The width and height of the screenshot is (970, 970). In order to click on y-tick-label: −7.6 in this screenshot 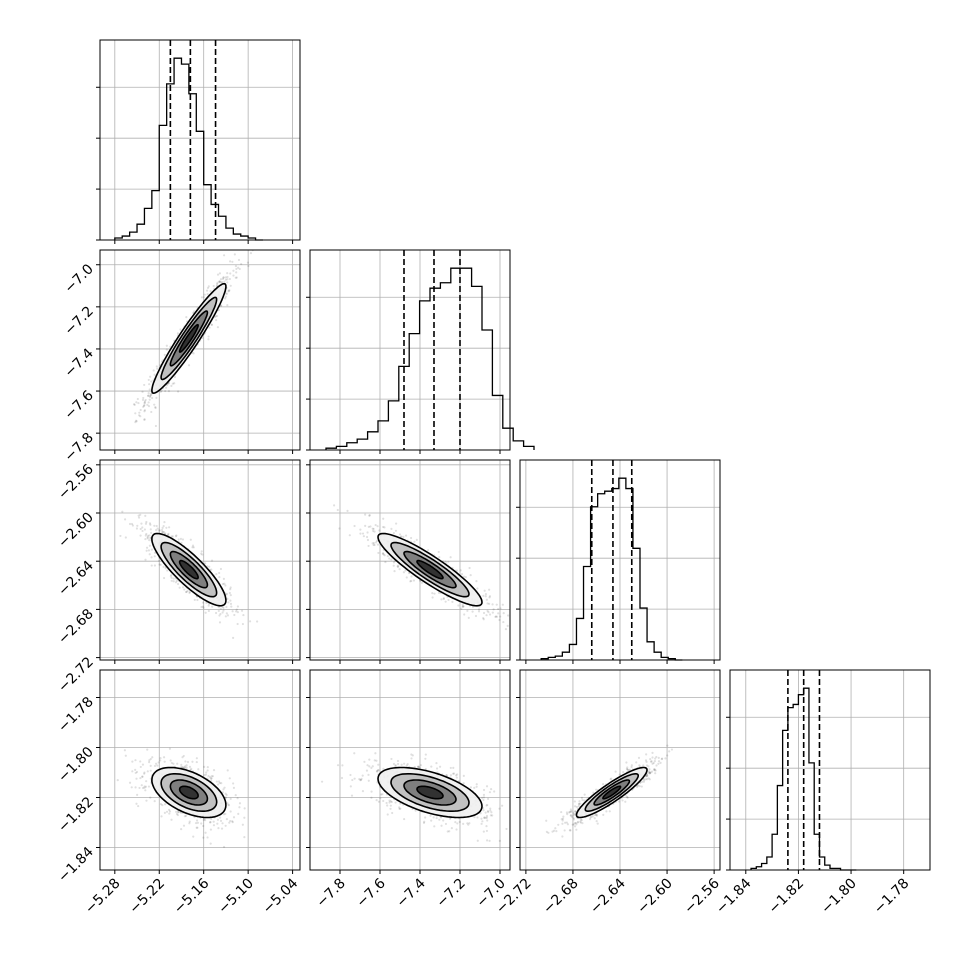, I will do `click(78, 405)`.